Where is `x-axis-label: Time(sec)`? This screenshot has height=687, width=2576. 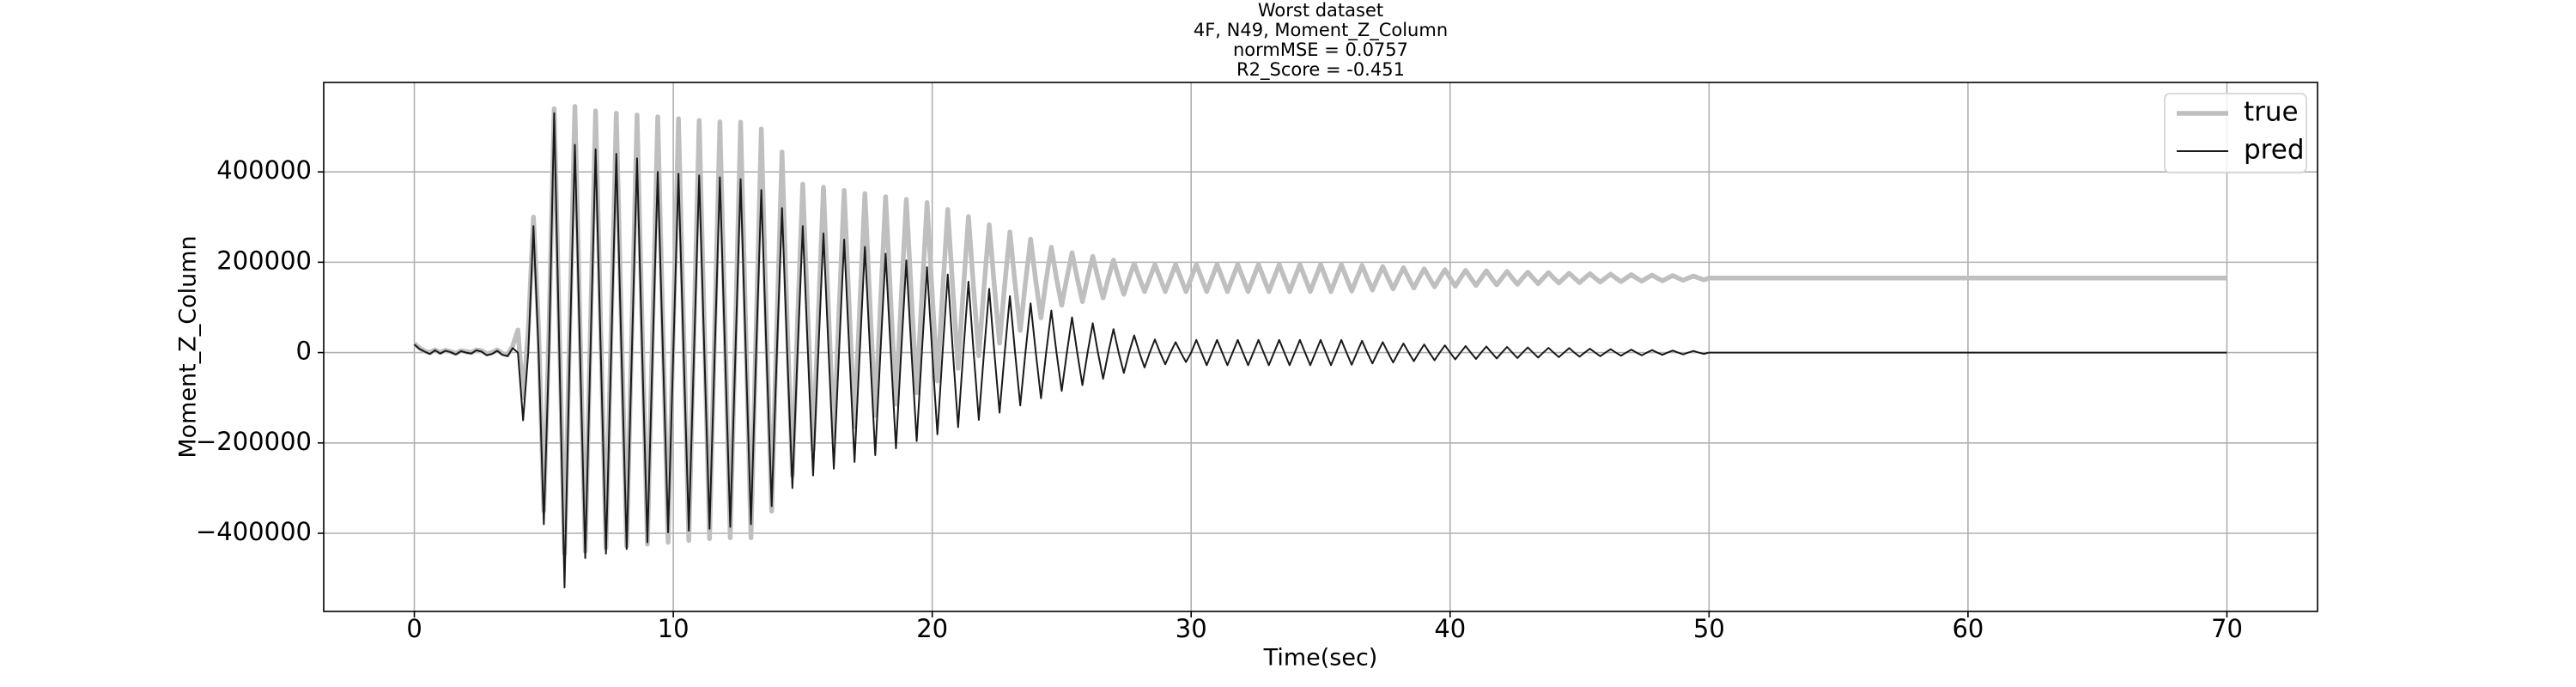
x-axis-label: Time(sec) is located at coordinates (1320, 658).